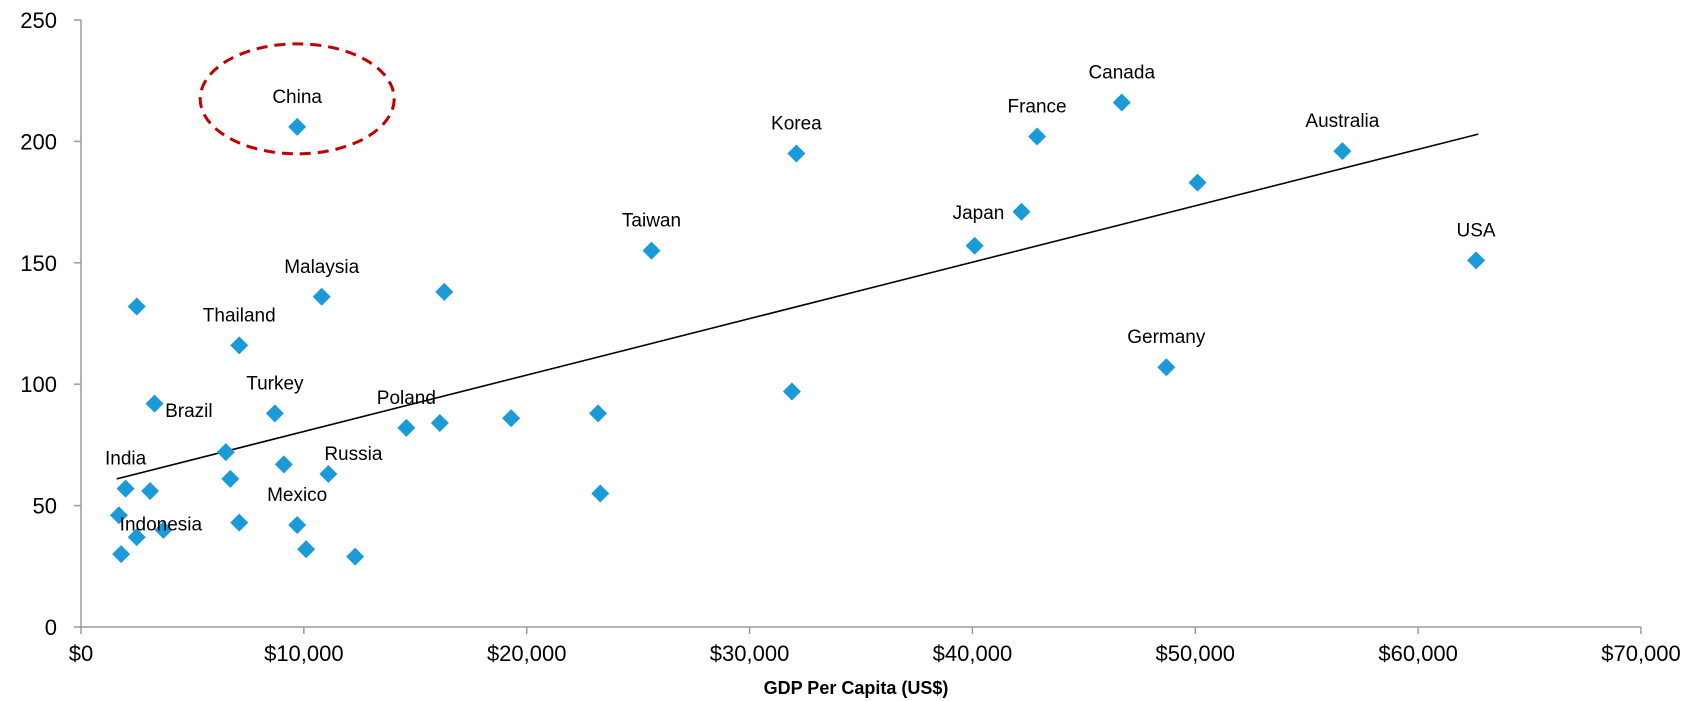  Describe the element at coordinates (1641, 653) in the screenshot. I see `x-tick-label: $70,000` at that location.